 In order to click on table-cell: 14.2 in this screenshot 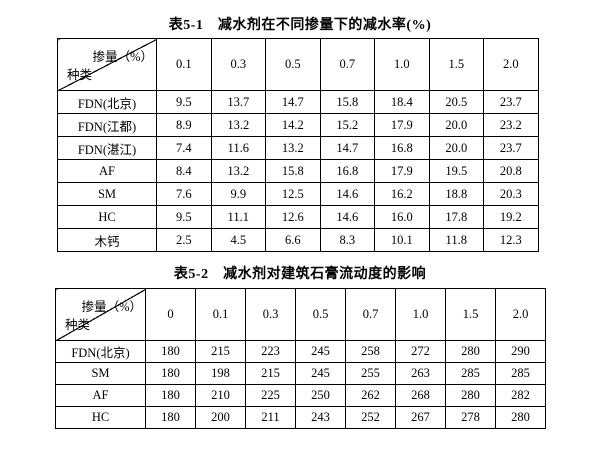, I will do `click(293, 125)`.